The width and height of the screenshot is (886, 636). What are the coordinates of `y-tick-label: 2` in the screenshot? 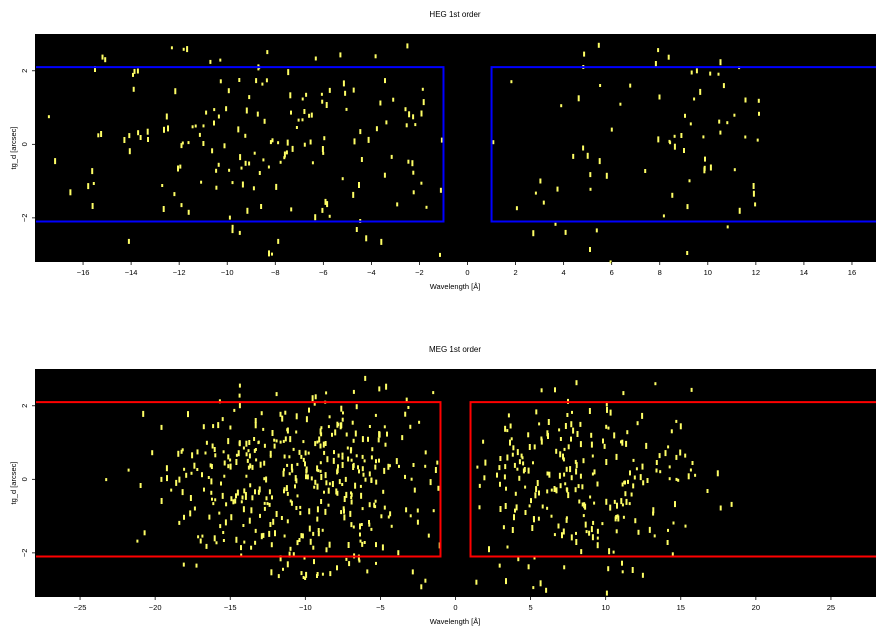 It's located at (24, 71).